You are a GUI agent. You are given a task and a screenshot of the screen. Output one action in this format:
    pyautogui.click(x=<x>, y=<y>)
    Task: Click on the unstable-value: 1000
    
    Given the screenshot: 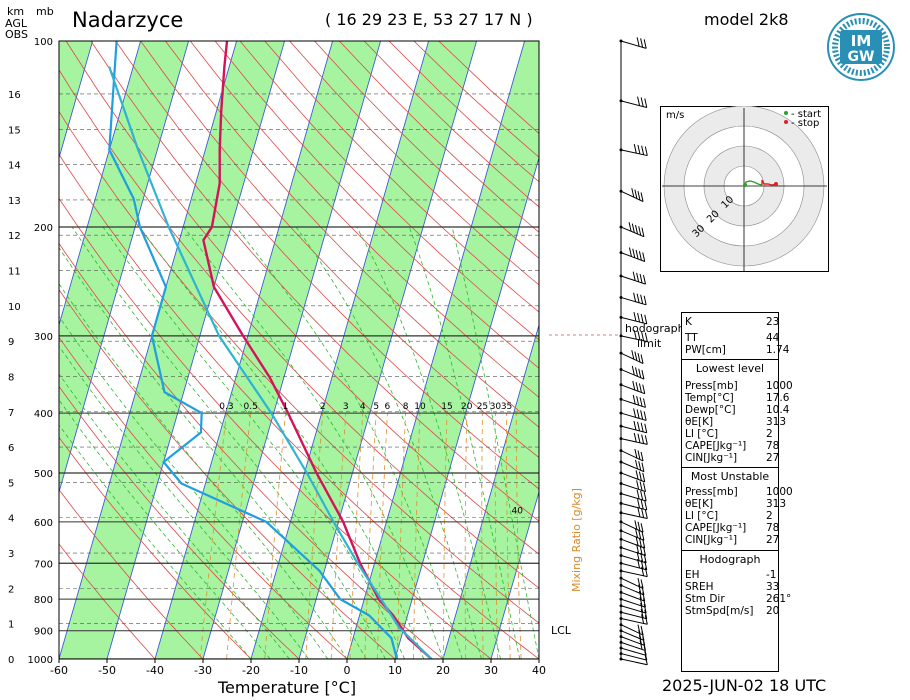 What is the action you would take?
    pyautogui.click(x=779, y=492)
    